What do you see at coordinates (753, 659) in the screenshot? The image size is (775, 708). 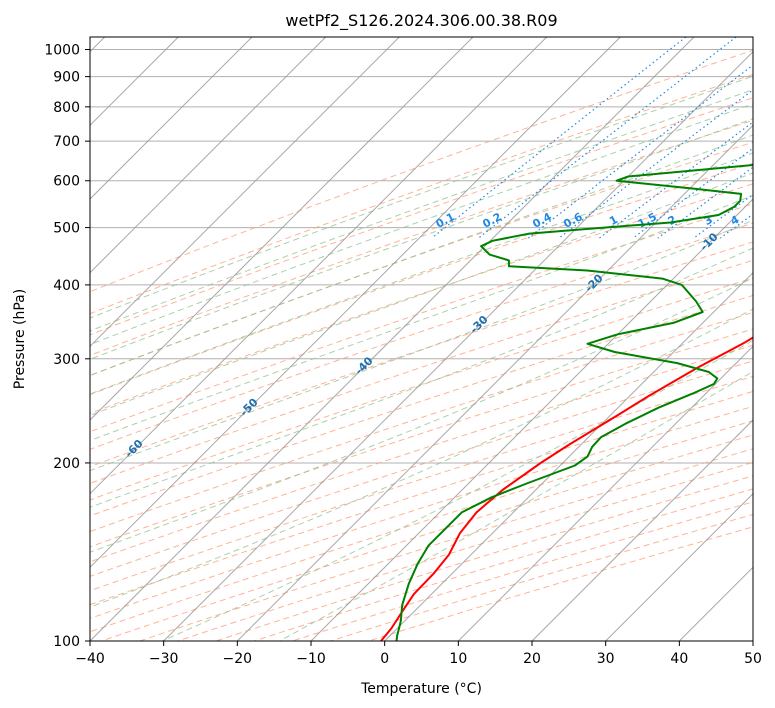 I see `x-tick-label: 50` at bounding box center [753, 659].